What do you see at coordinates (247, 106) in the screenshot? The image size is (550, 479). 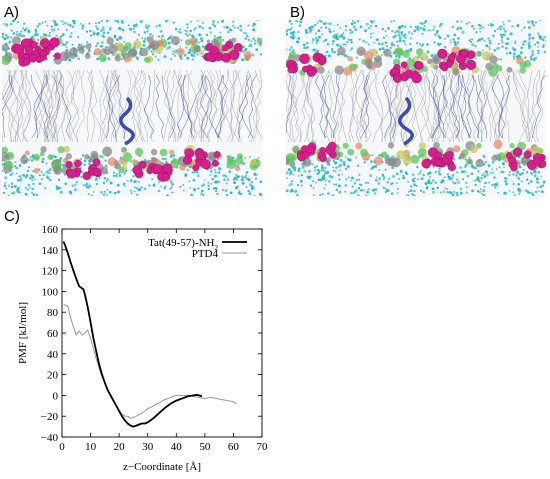 I see `lipid-tail-blue` at bounding box center [247, 106].